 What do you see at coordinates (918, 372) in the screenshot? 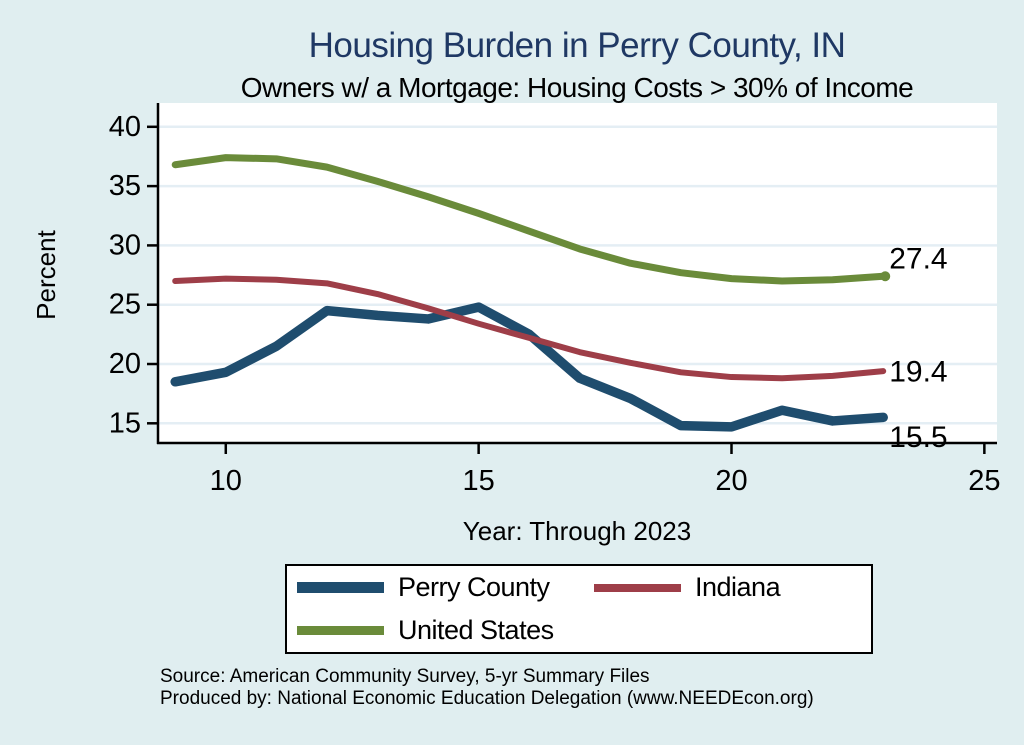
I see `end-label-indiana: 19.4` at bounding box center [918, 372].